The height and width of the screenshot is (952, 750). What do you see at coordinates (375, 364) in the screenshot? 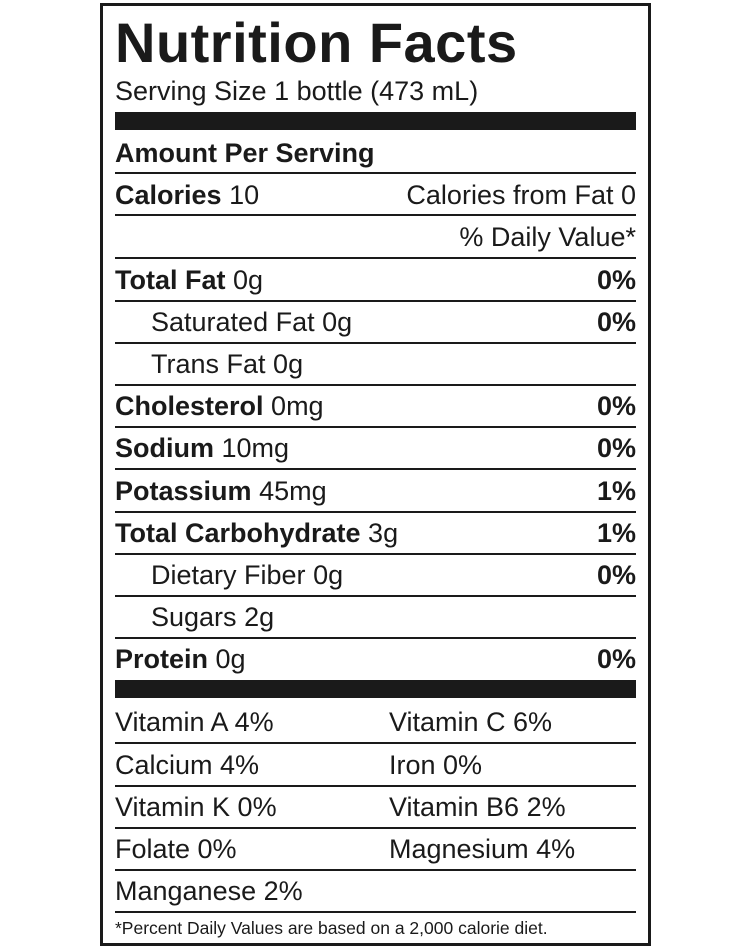
I see `nutrient-row: Trans Fat 0g` at bounding box center [375, 364].